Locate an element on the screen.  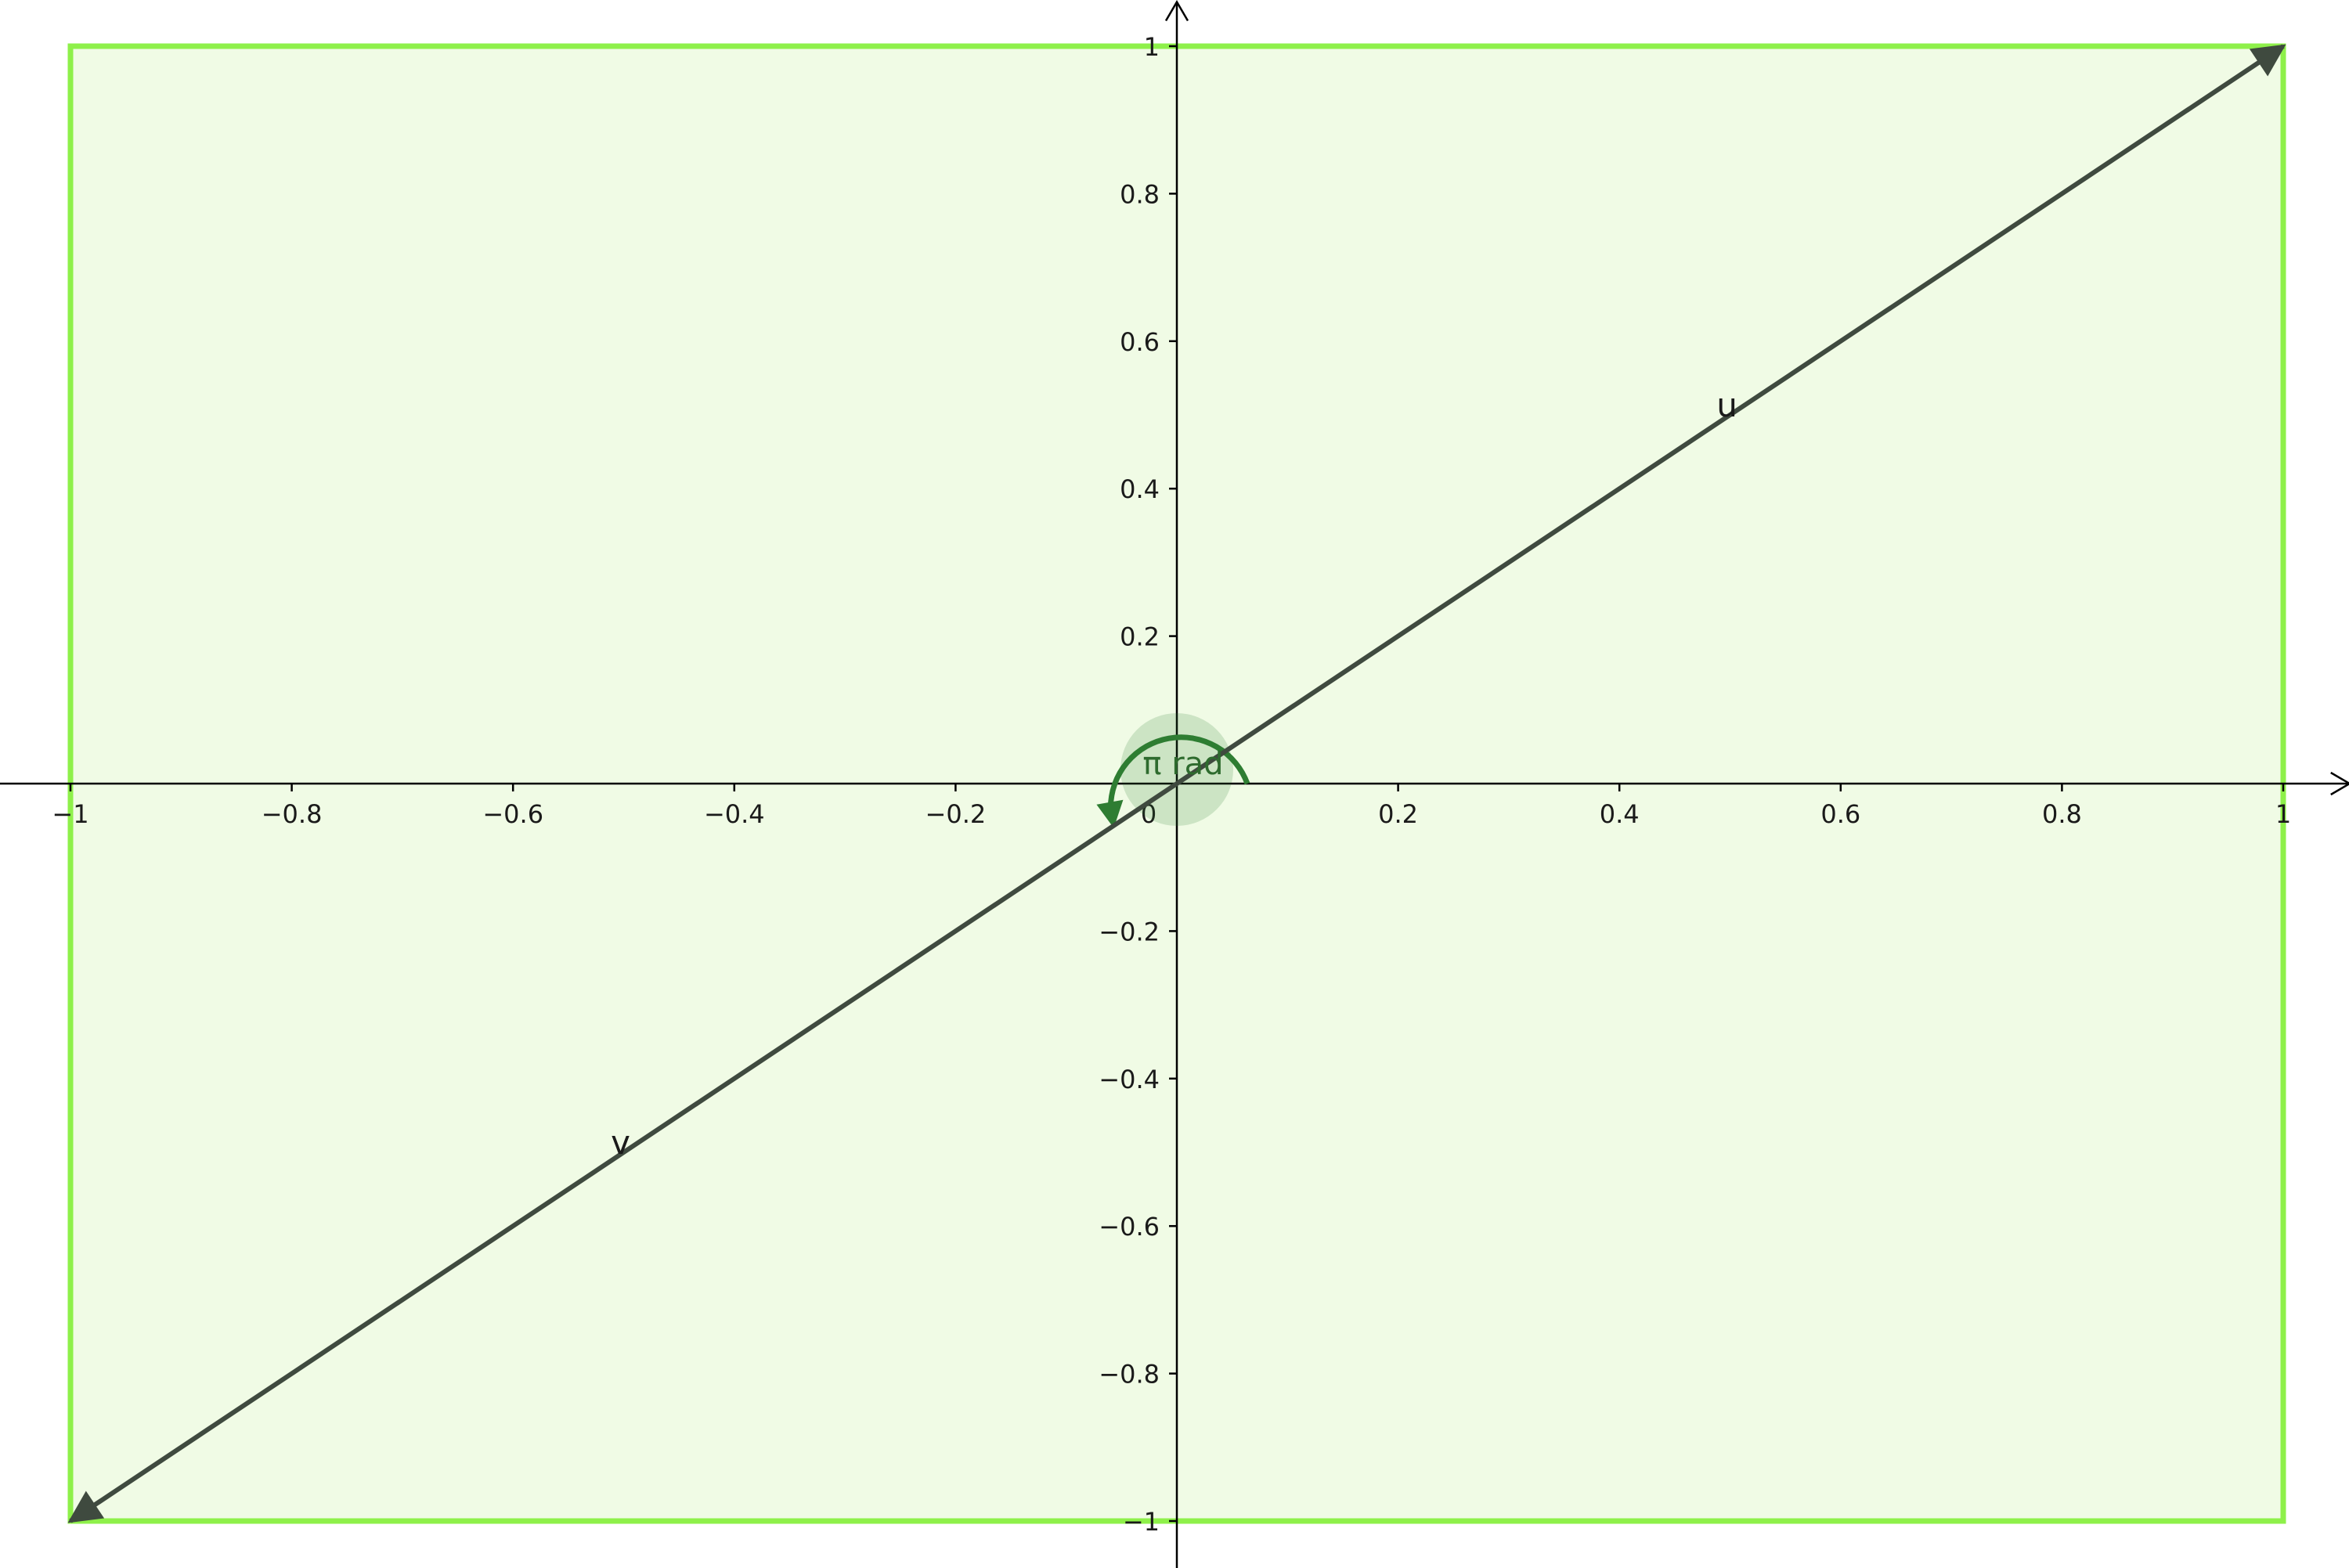
x-tick-label: −0.8 is located at coordinates (292, 814).